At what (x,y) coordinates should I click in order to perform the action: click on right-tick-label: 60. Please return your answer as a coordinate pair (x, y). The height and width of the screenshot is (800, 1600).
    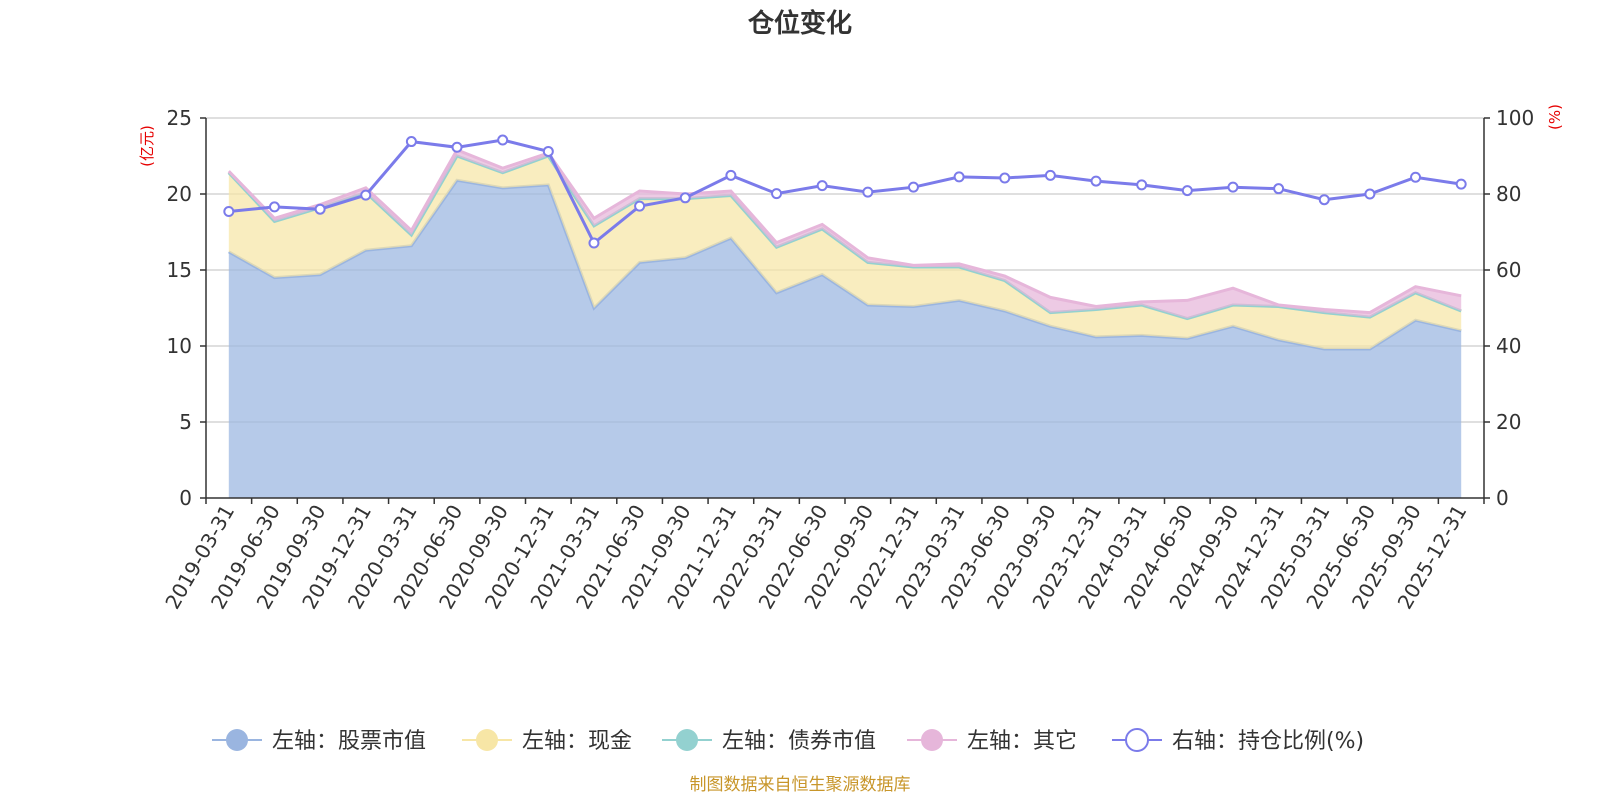
    Looking at the image, I should click on (1508, 270).